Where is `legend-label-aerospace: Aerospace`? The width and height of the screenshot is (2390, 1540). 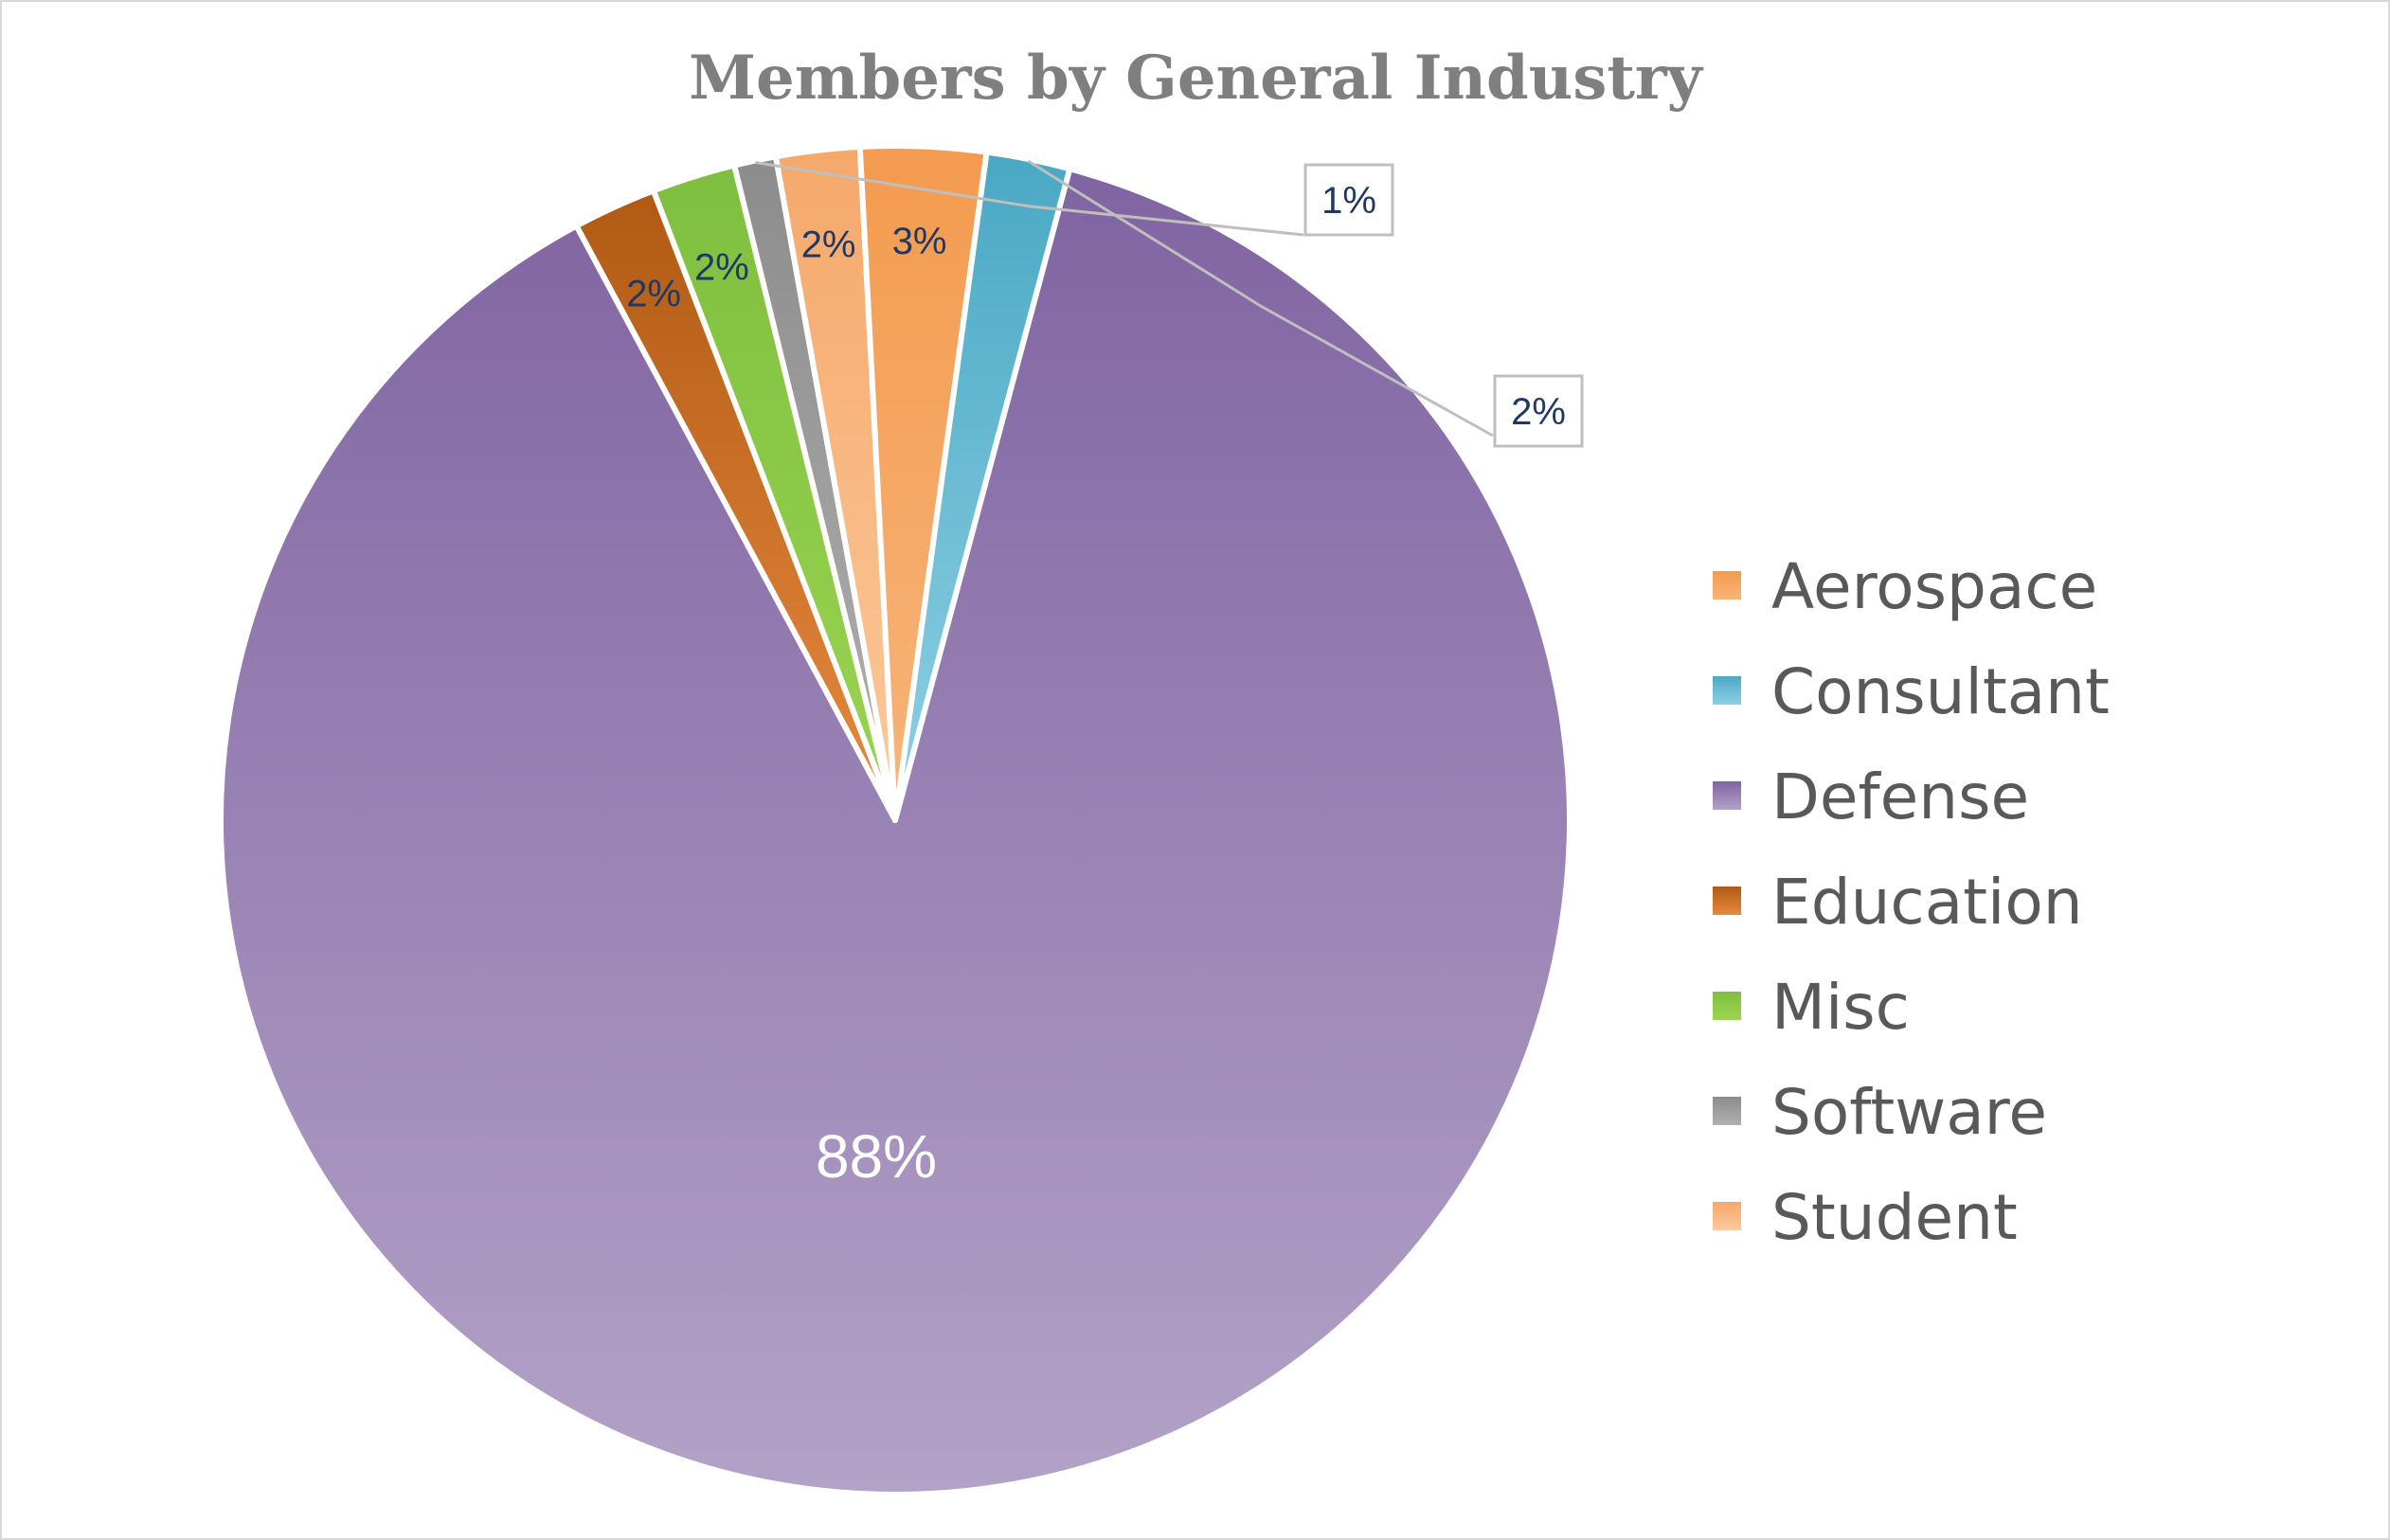 legend-label-aerospace: Aerospace is located at coordinates (1934, 586).